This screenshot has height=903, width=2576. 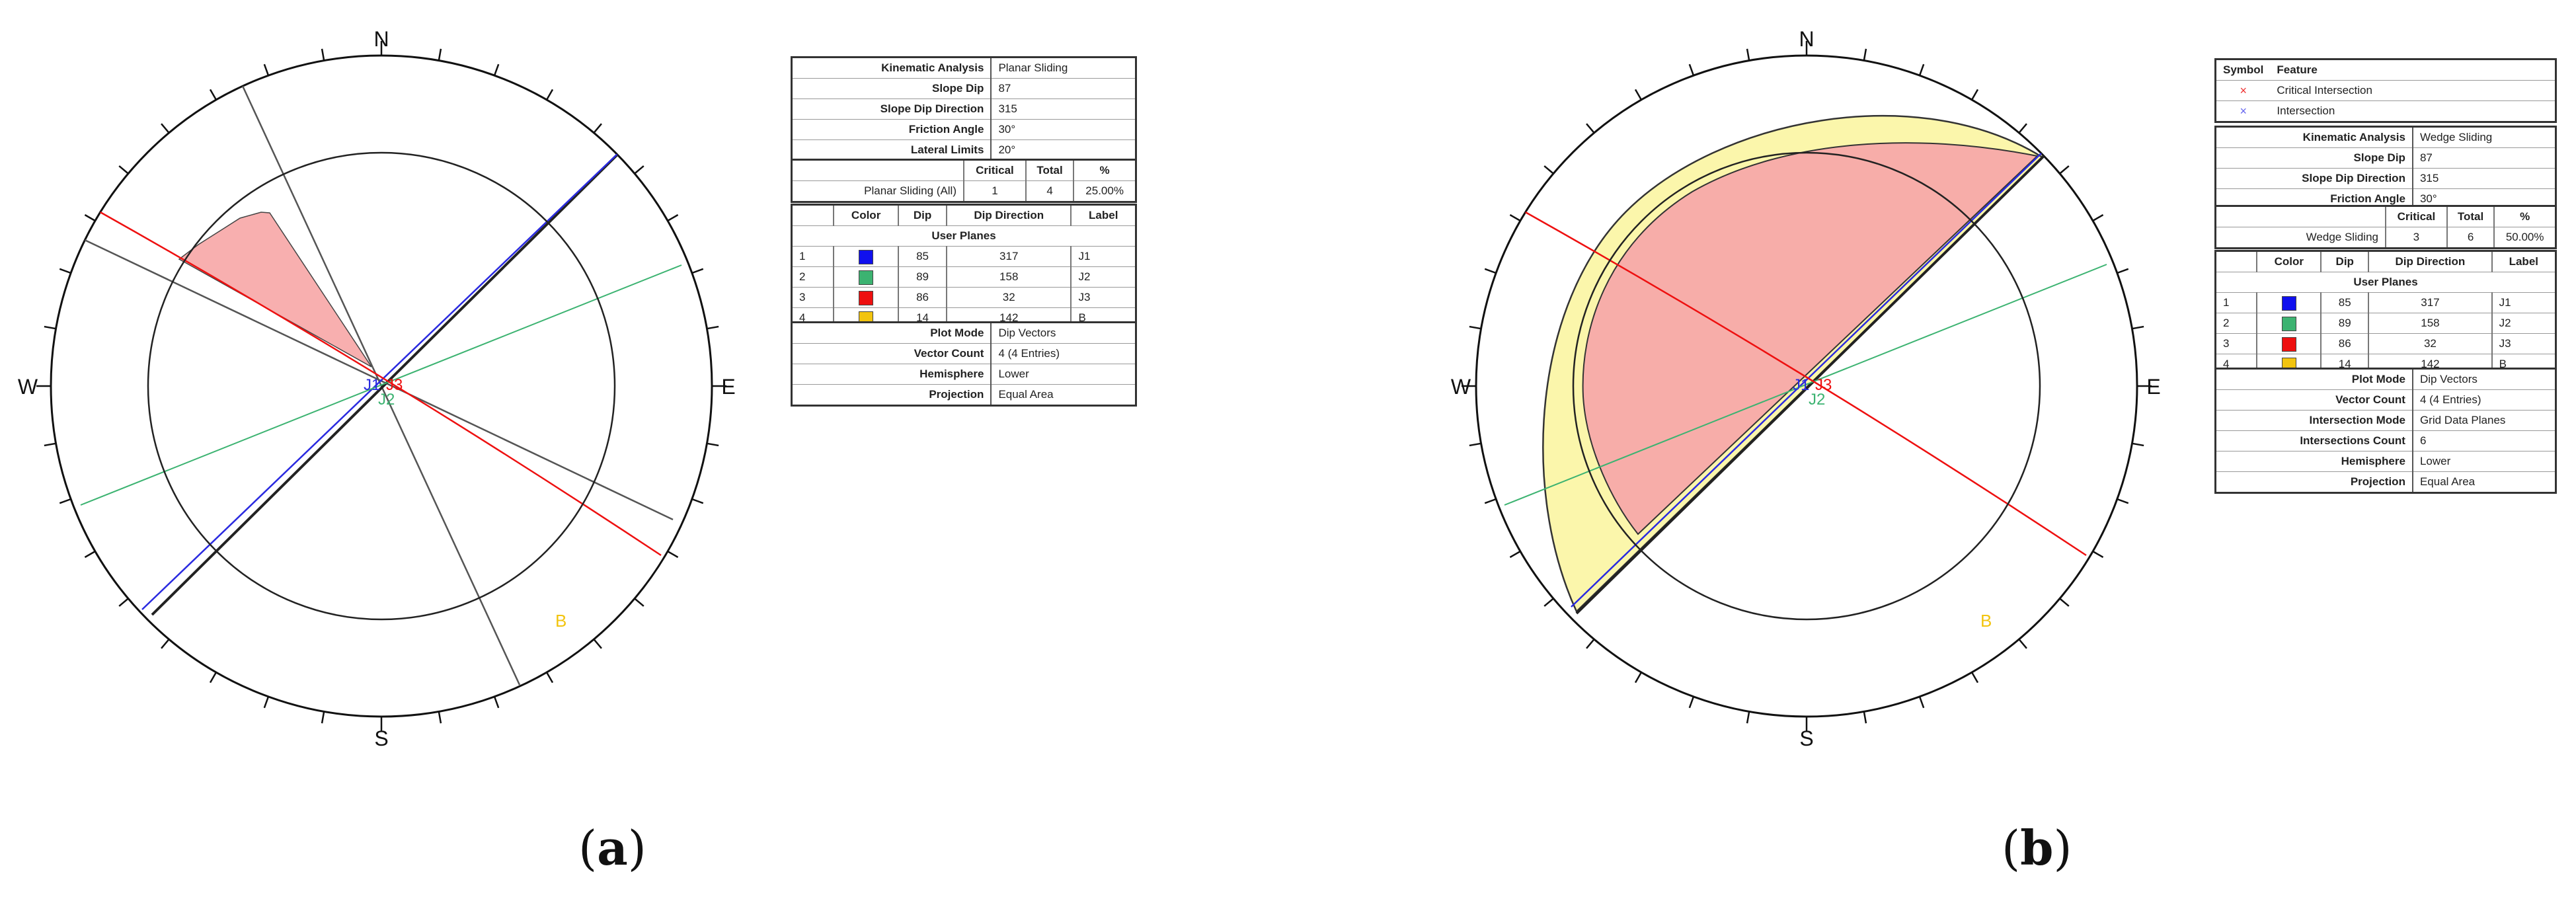 What do you see at coordinates (2037, 848) in the screenshot?
I see `label-letter: b` at bounding box center [2037, 848].